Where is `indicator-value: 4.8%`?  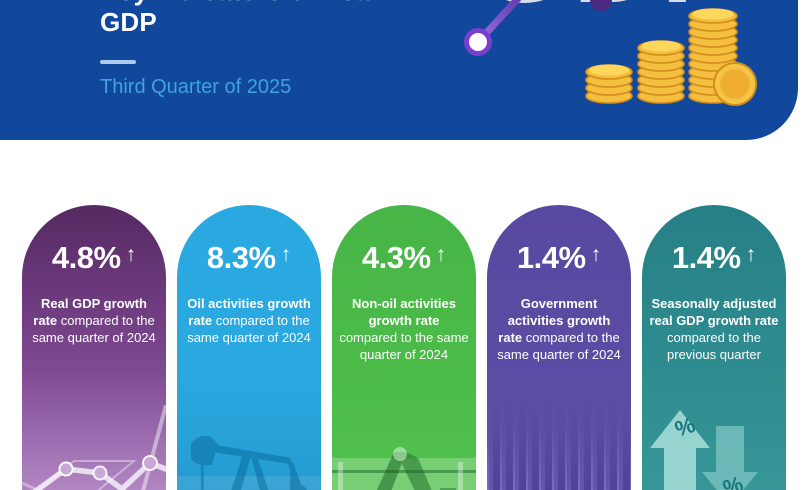
indicator-value: 4.8% is located at coordinates (86, 257).